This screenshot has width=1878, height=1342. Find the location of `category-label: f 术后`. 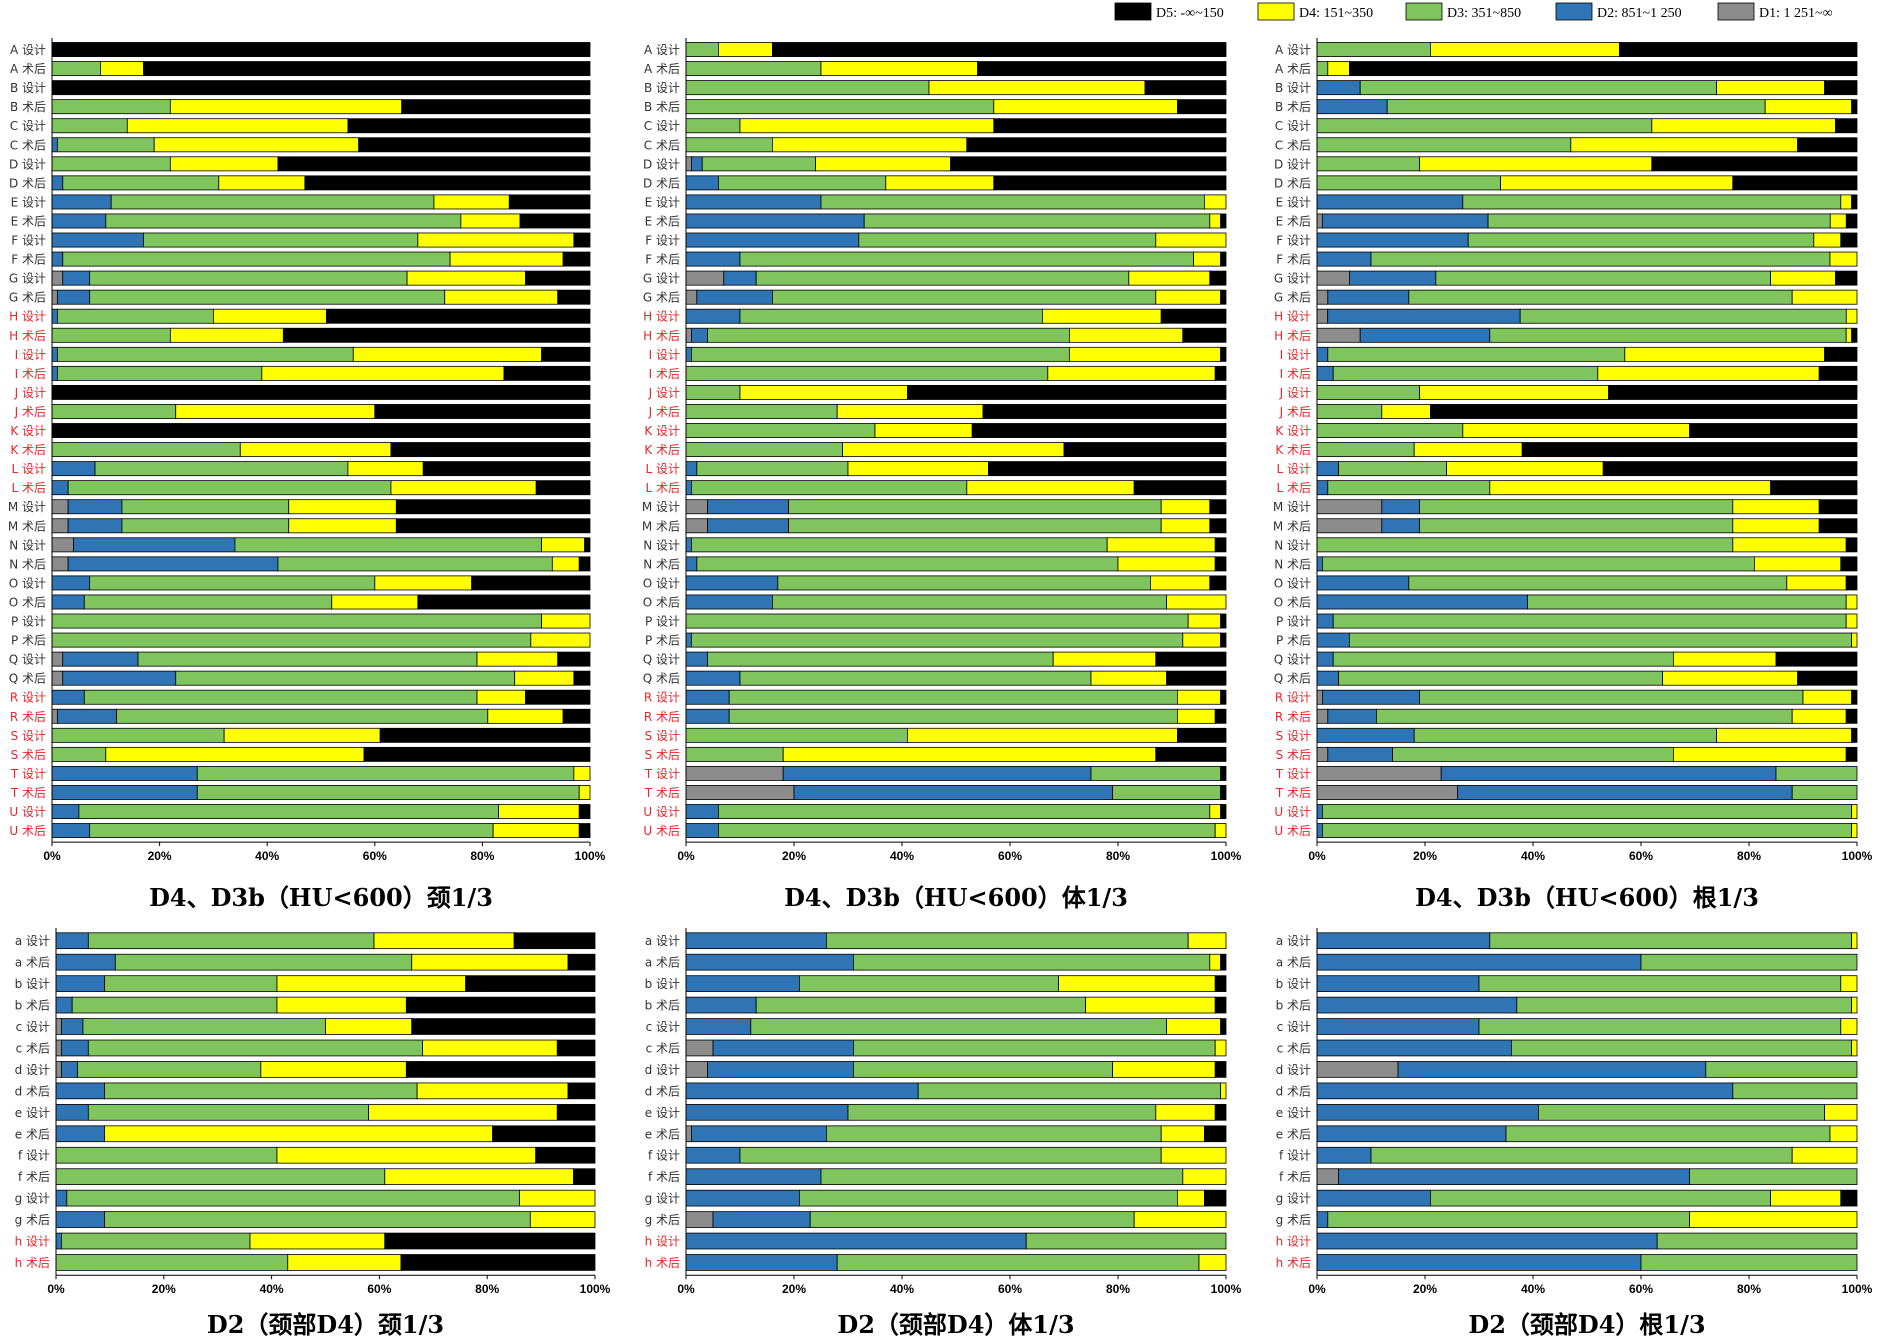

category-label: f 术后 is located at coordinates (34, 1177).